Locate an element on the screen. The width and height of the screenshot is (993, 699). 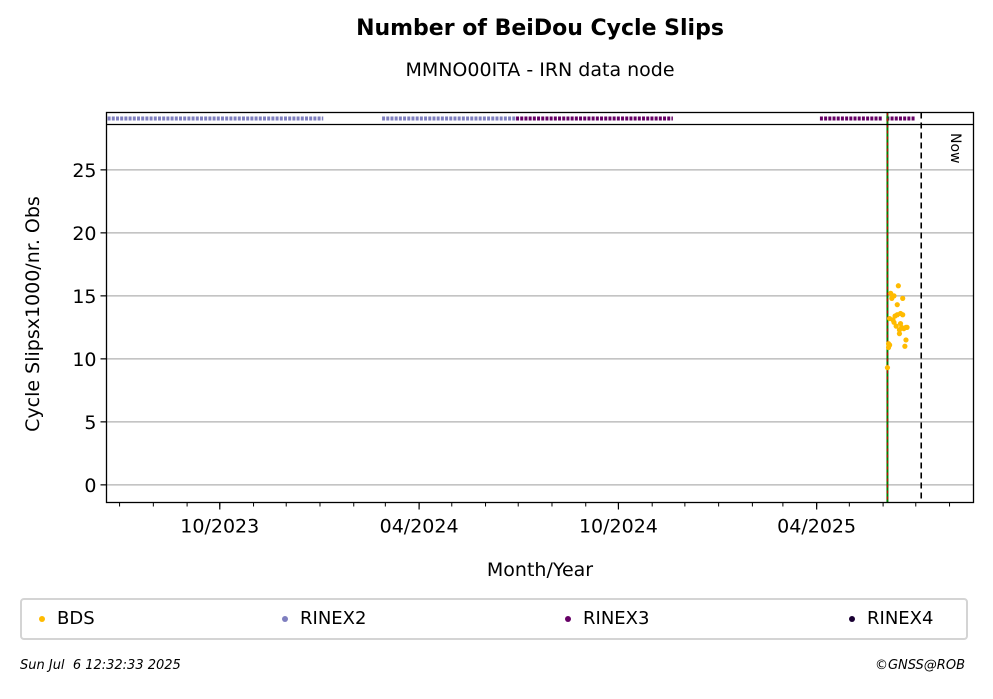
legend-item-rinex3: RINEX3 is located at coordinates (607, 618).